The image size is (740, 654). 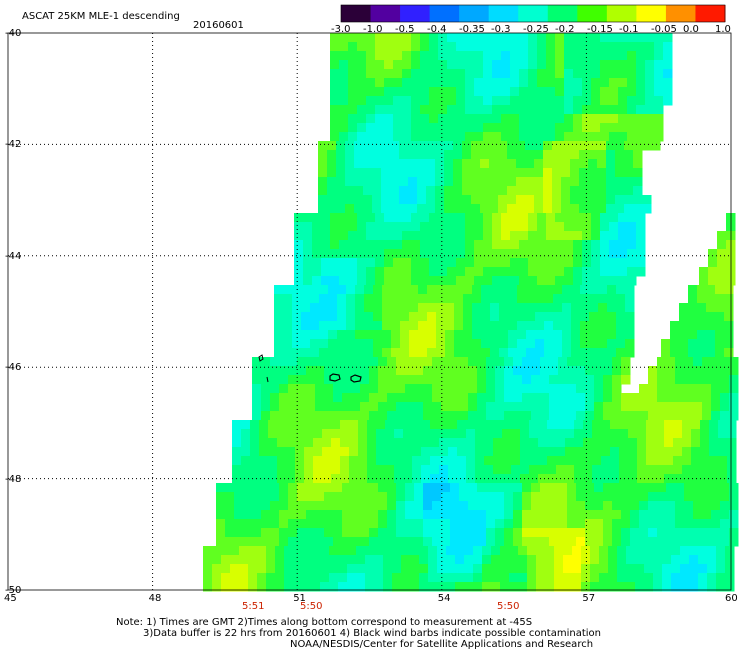 What do you see at coordinates (218, 25) in the screenshot?
I see `map-date: 20160601` at bounding box center [218, 25].